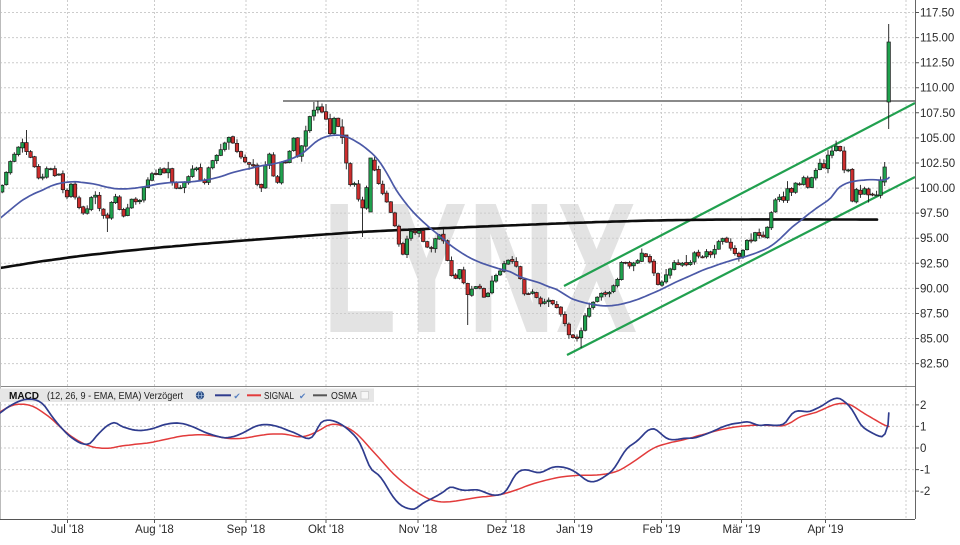  I want to click on svg-text: Okt '18, so click(326, 530).